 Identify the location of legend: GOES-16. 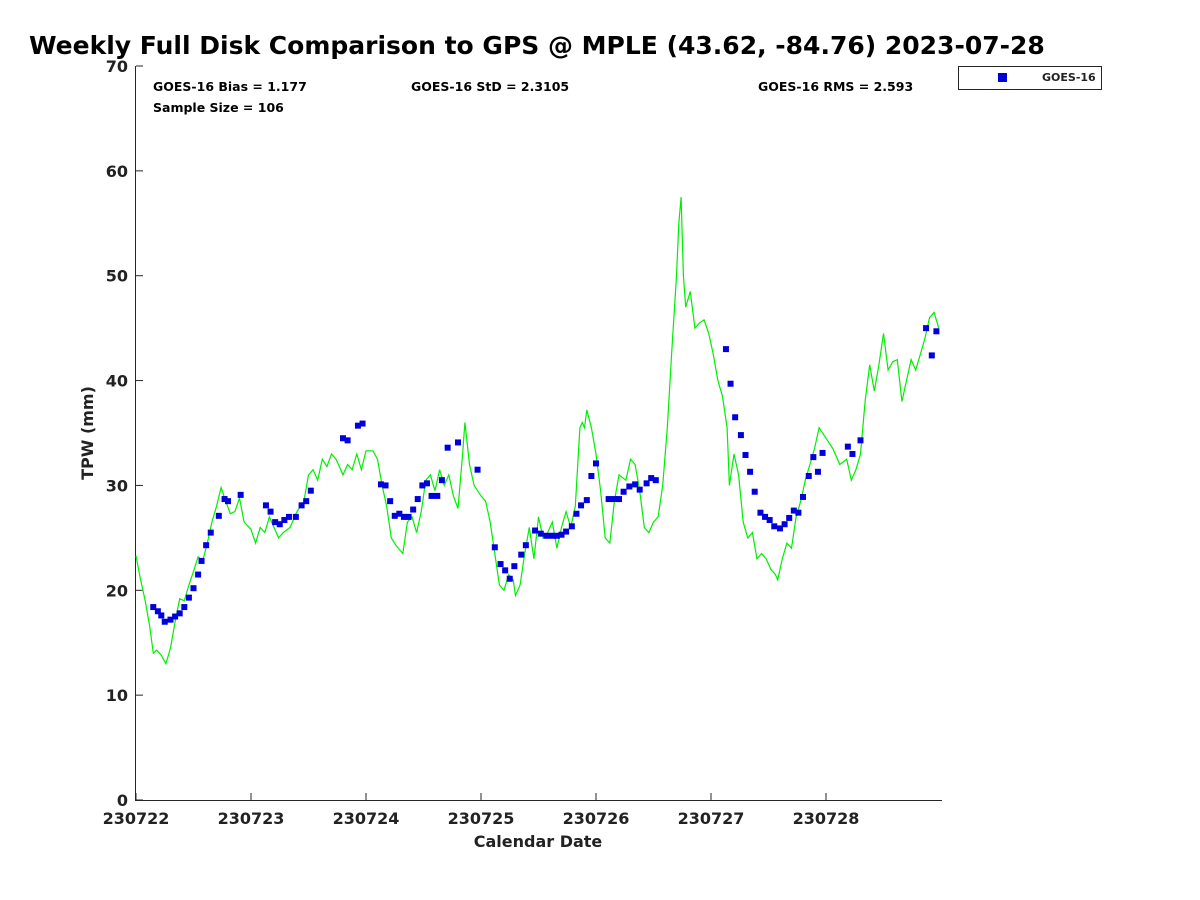
(1030, 78).